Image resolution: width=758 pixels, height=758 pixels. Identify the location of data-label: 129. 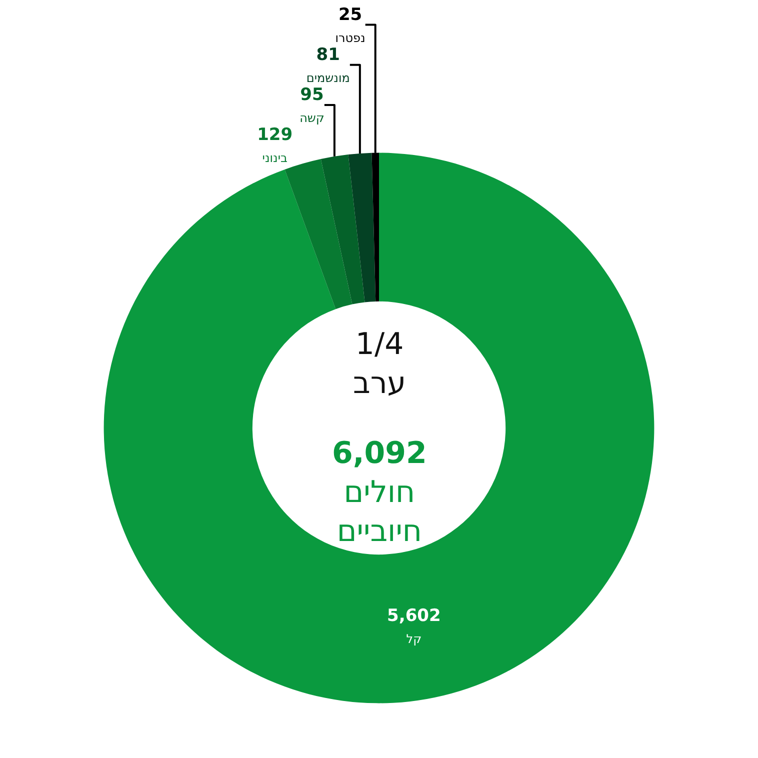
(275, 135).